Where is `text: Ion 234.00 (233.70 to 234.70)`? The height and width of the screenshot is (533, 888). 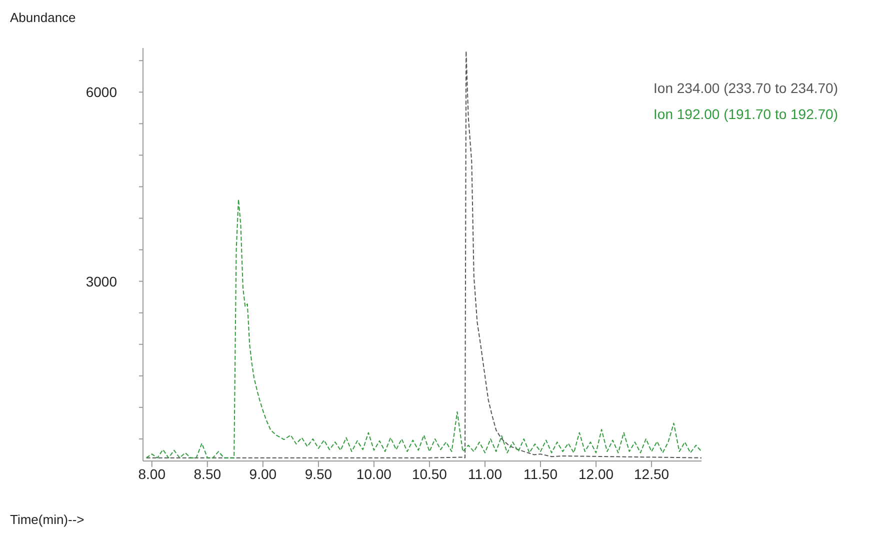
text: Ion 234.00 (233.70 to 234.70) is located at coordinates (746, 88).